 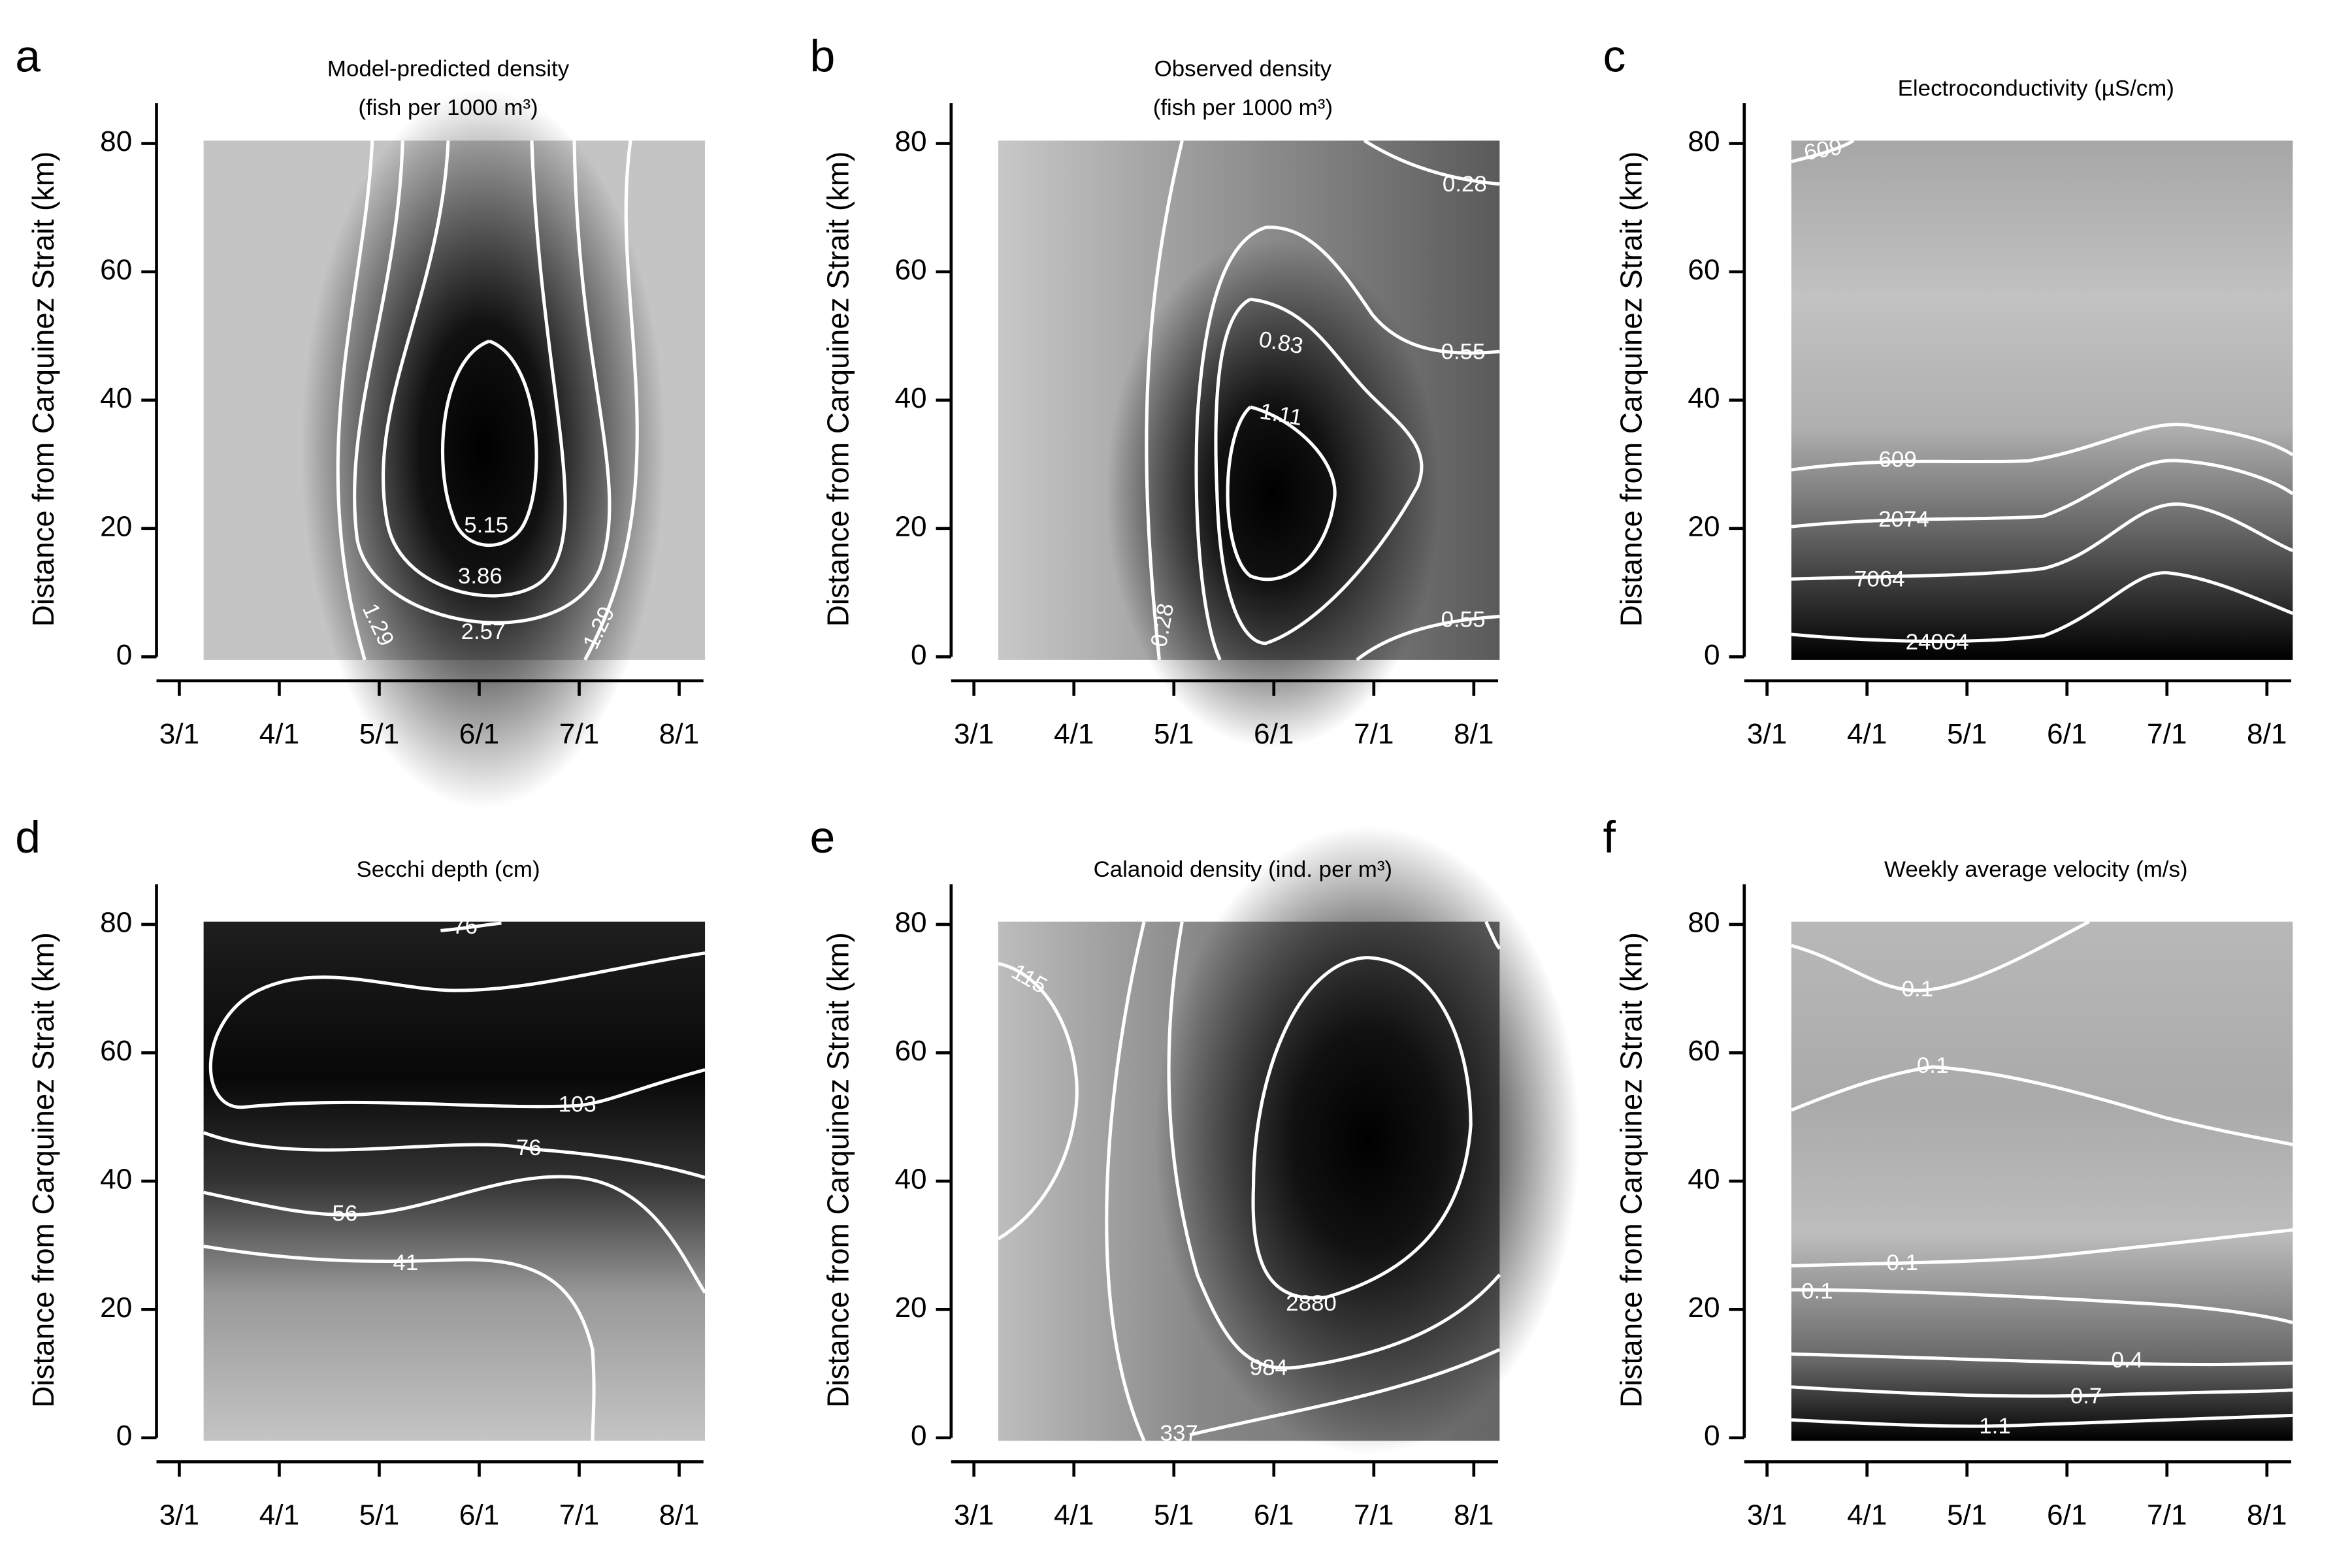 I want to click on contour-label: 41, so click(x=406, y=1262).